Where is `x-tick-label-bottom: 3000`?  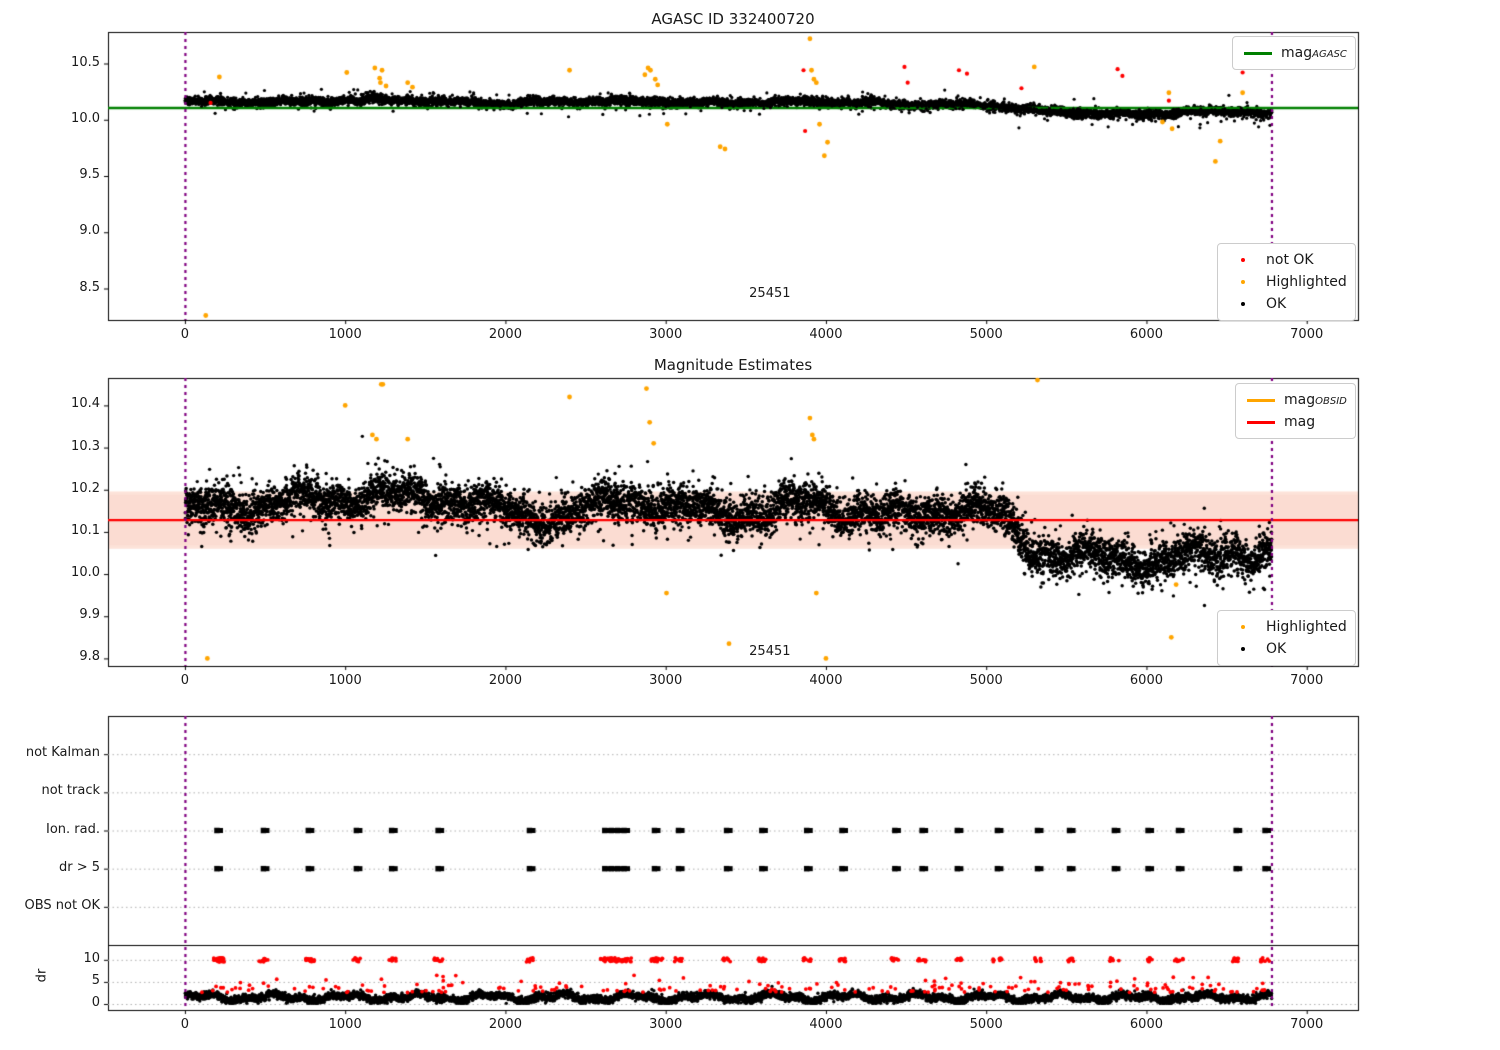
x-tick-label-bottom: 3000 is located at coordinates (666, 1024).